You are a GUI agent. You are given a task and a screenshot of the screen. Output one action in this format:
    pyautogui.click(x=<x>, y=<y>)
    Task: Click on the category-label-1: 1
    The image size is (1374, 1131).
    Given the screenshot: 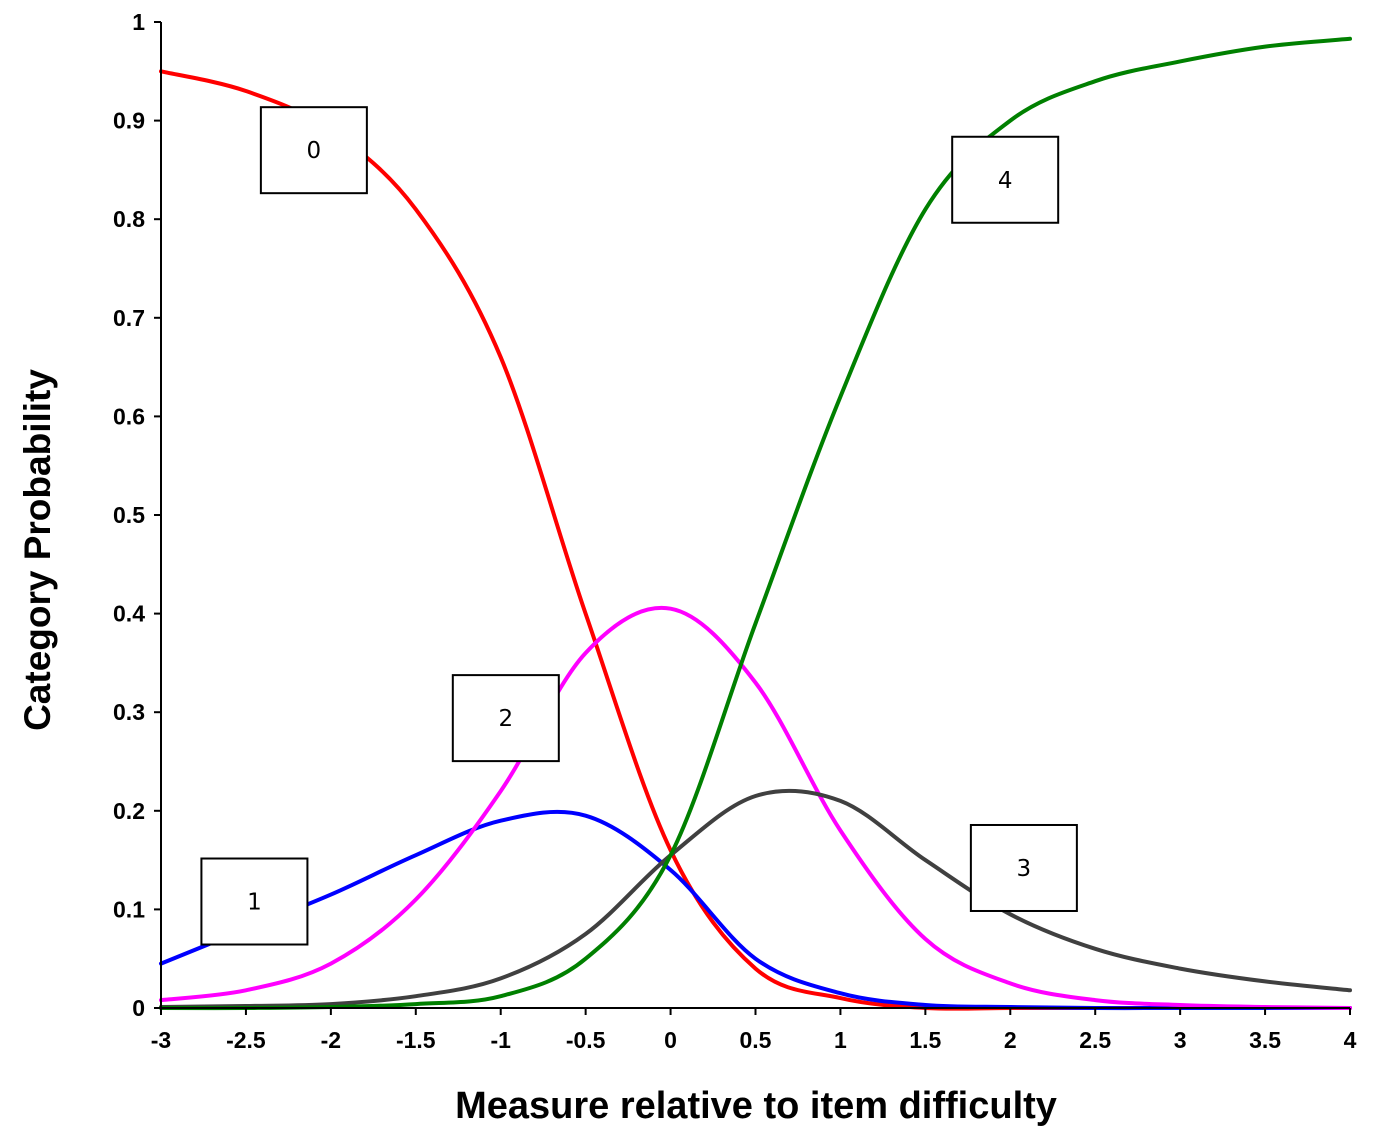 What is the action you would take?
    pyautogui.click(x=254, y=903)
    